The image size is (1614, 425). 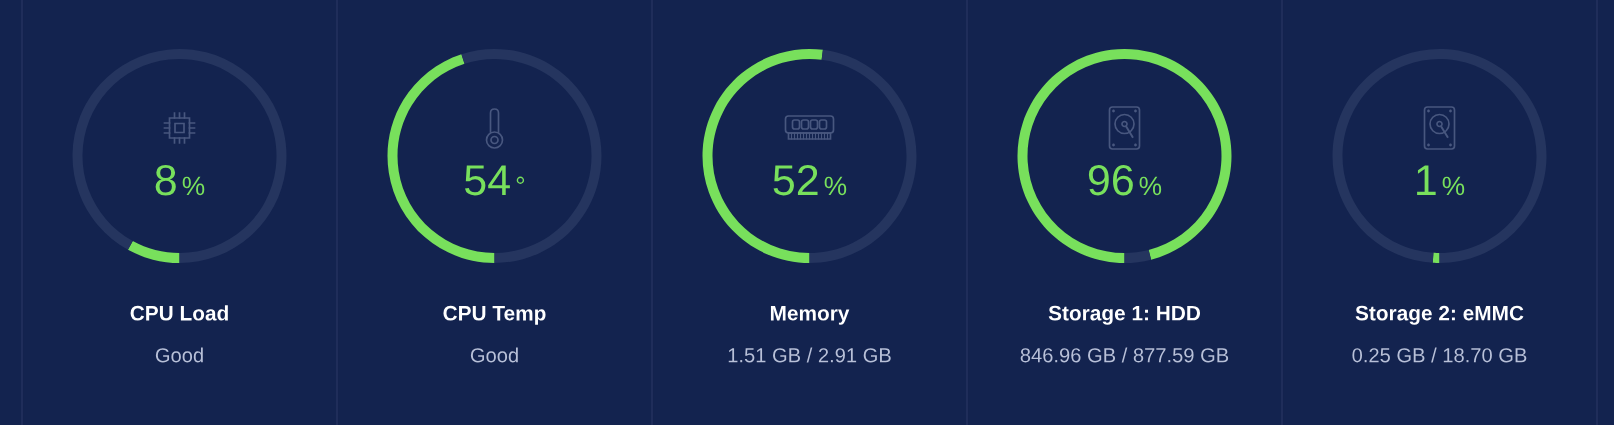 What do you see at coordinates (1124, 315) in the screenshot?
I see `text: Storage 1: HDD` at bounding box center [1124, 315].